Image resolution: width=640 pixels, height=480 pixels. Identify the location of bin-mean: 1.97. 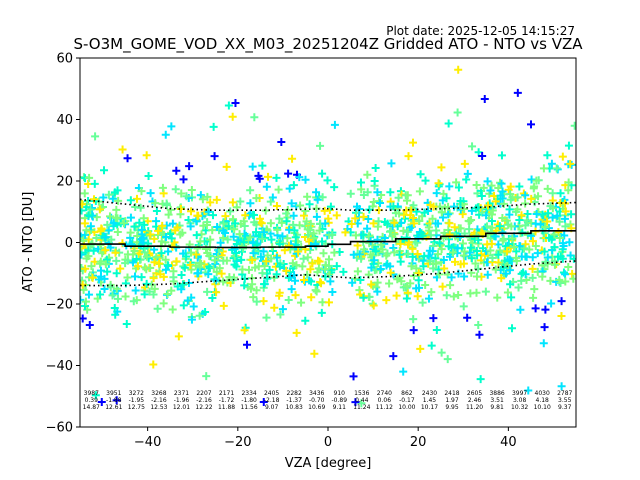
(452, 400).